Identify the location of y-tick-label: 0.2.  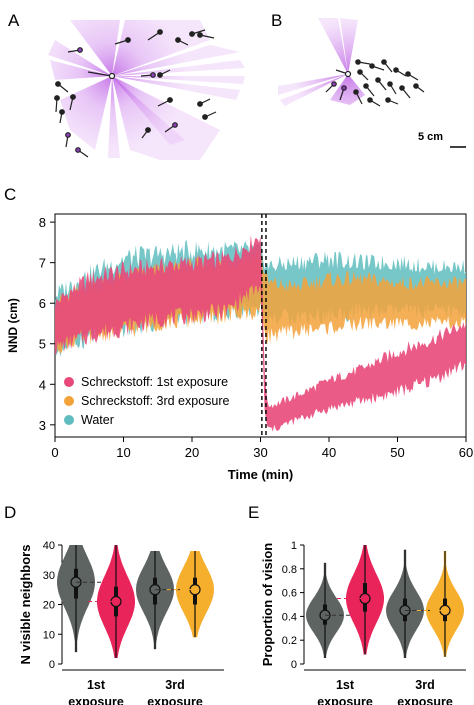
(289, 641).